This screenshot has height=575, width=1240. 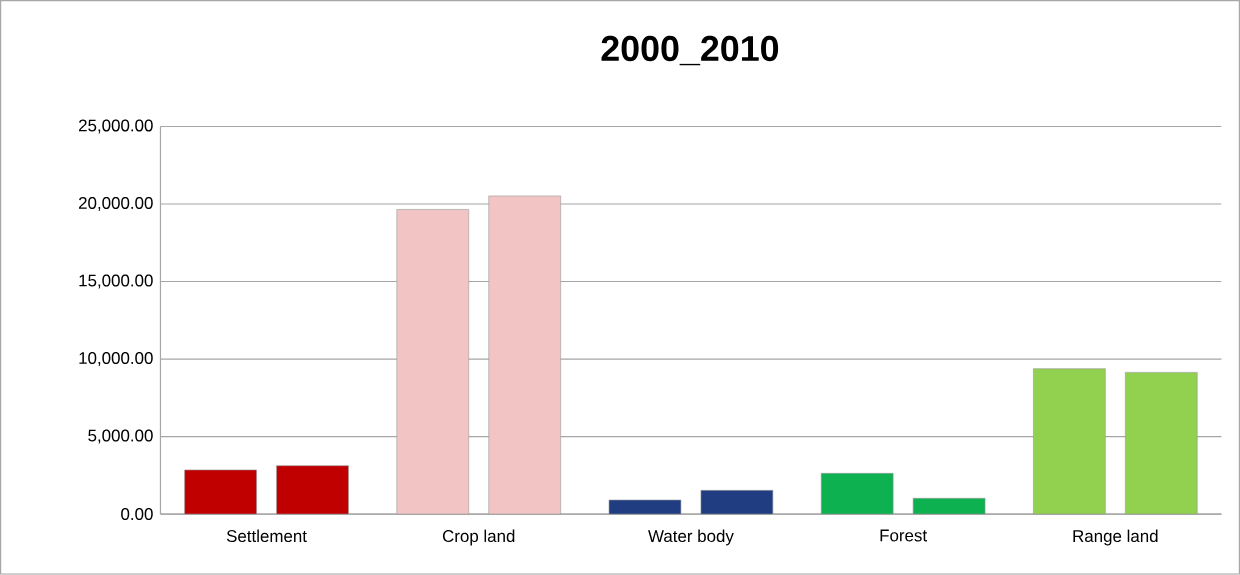 What do you see at coordinates (903, 535) in the screenshot?
I see `x-tick-label: Forest` at bounding box center [903, 535].